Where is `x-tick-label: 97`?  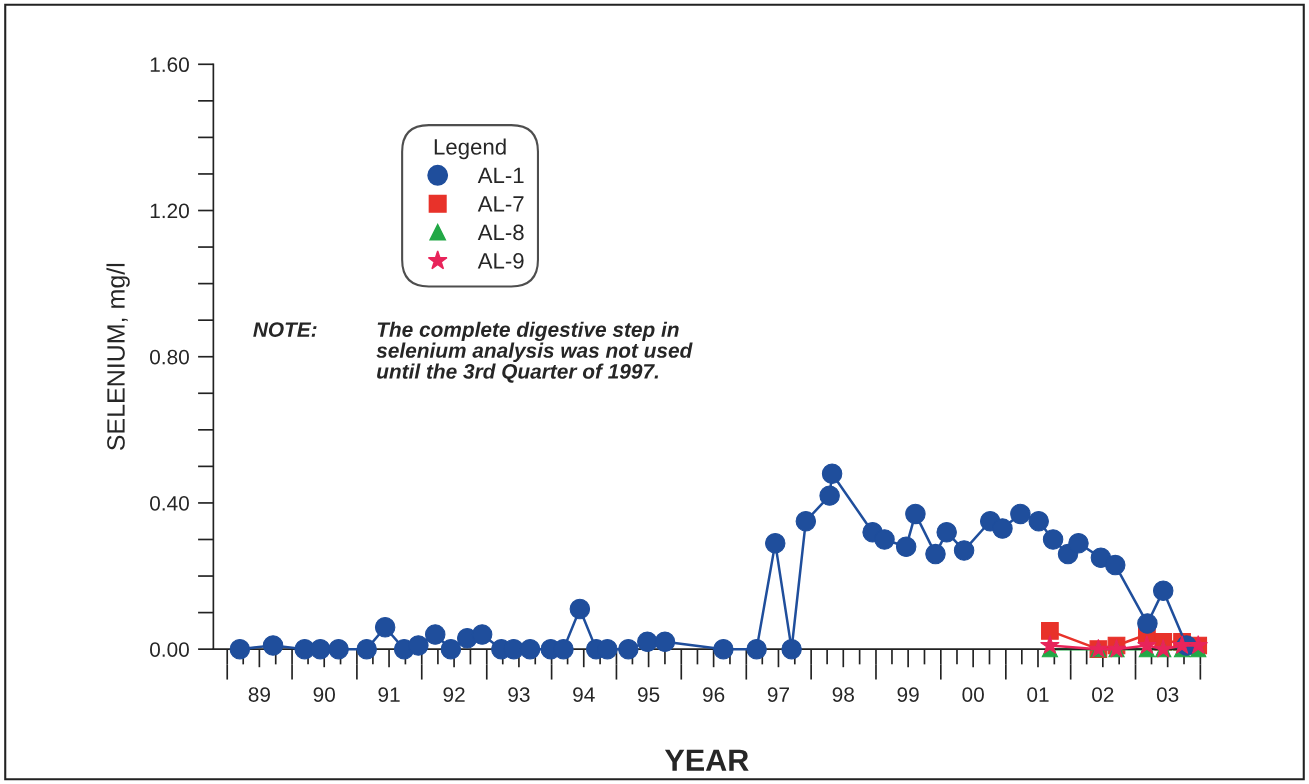 x-tick-label: 97 is located at coordinates (778, 694).